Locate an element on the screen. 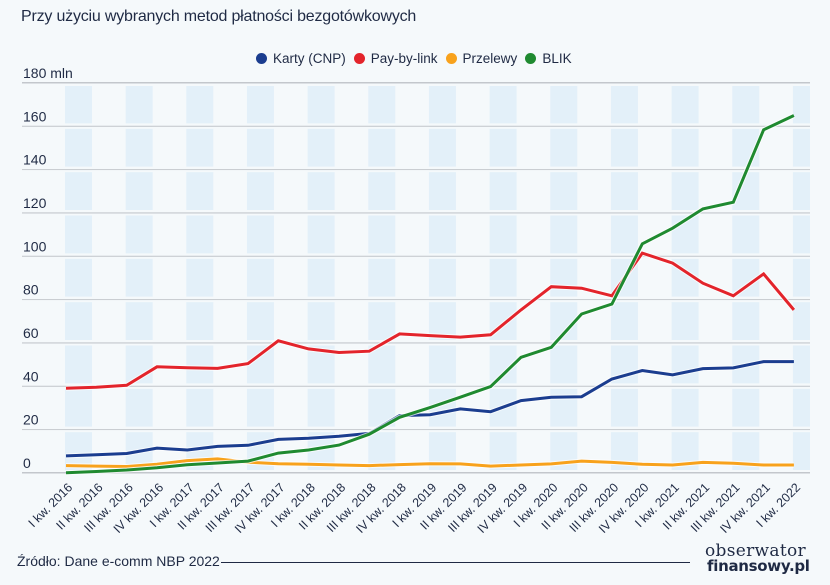 This screenshot has width=830, height=585. y-tick-label: 60 is located at coordinates (31, 333).